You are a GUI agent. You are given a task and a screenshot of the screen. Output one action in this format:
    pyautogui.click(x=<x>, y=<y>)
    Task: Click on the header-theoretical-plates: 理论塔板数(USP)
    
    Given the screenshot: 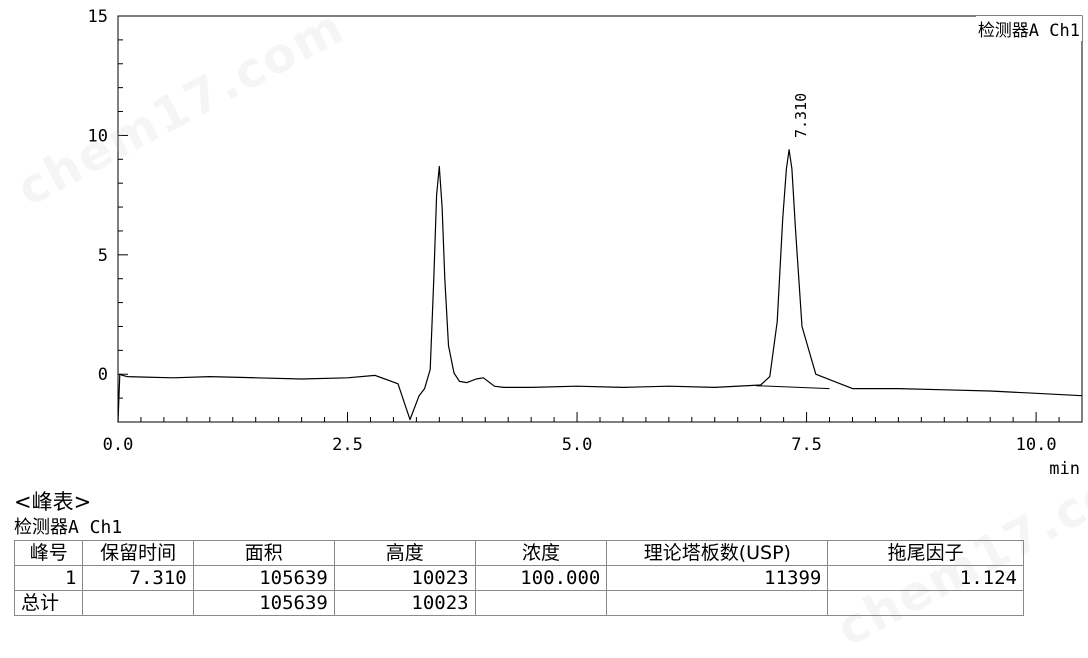 What is the action you would take?
    pyautogui.click(x=717, y=553)
    